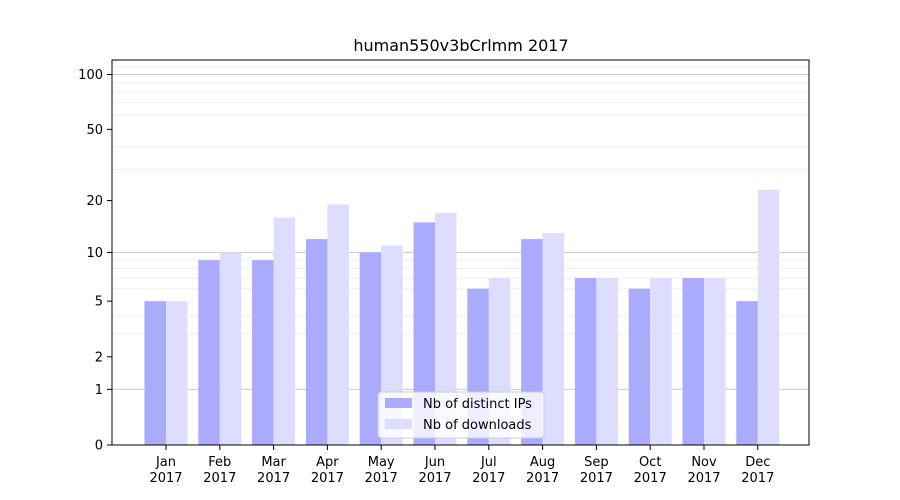 This screenshot has height=500, width=900. I want to click on x-tick-label: Feb 2017, so click(219, 470).